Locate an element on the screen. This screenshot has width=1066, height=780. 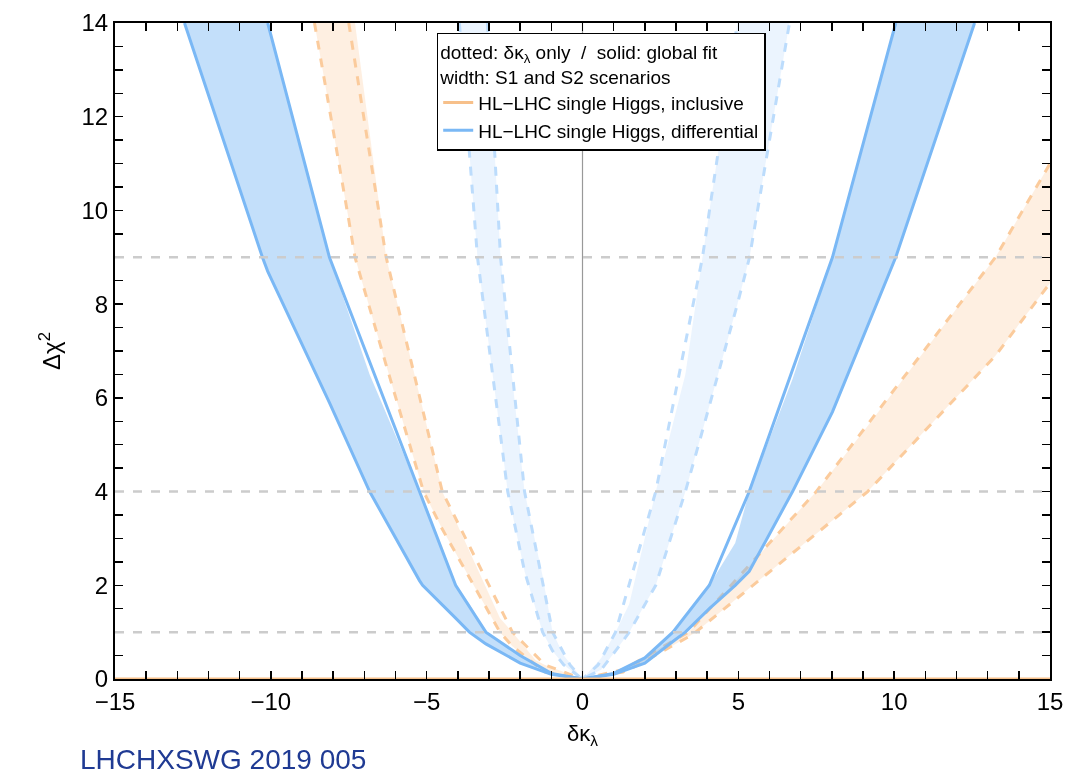
x-tick-label: 0 is located at coordinates (582, 701).